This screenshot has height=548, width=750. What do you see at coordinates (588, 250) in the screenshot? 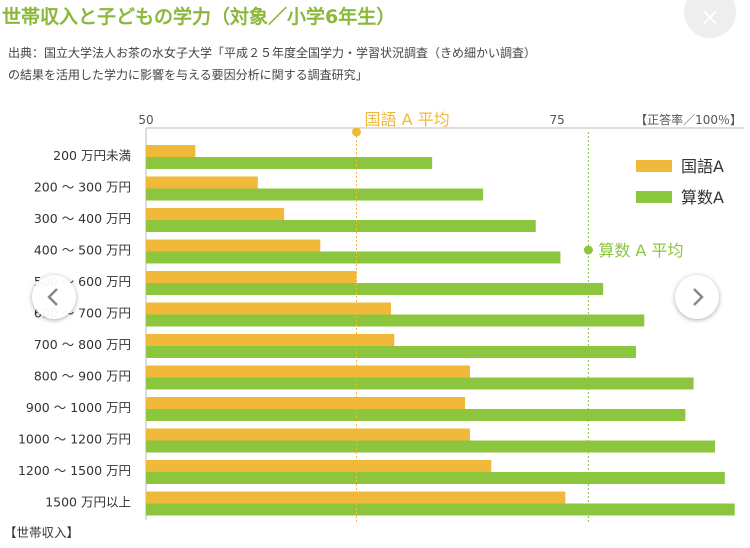
I see `sansu-average-marker` at bounding box center [588, 250].